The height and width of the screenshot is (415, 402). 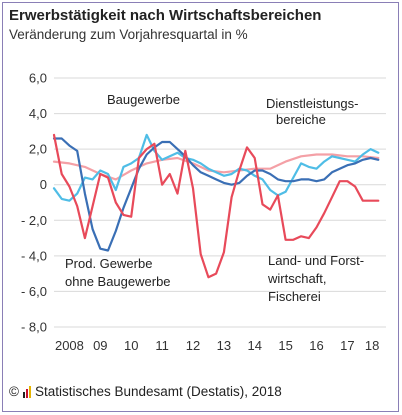 What do you see at coordinates (255, 345) in the screenshot?
I see `x-tick-label: 14` at bounding box center [255, 345].